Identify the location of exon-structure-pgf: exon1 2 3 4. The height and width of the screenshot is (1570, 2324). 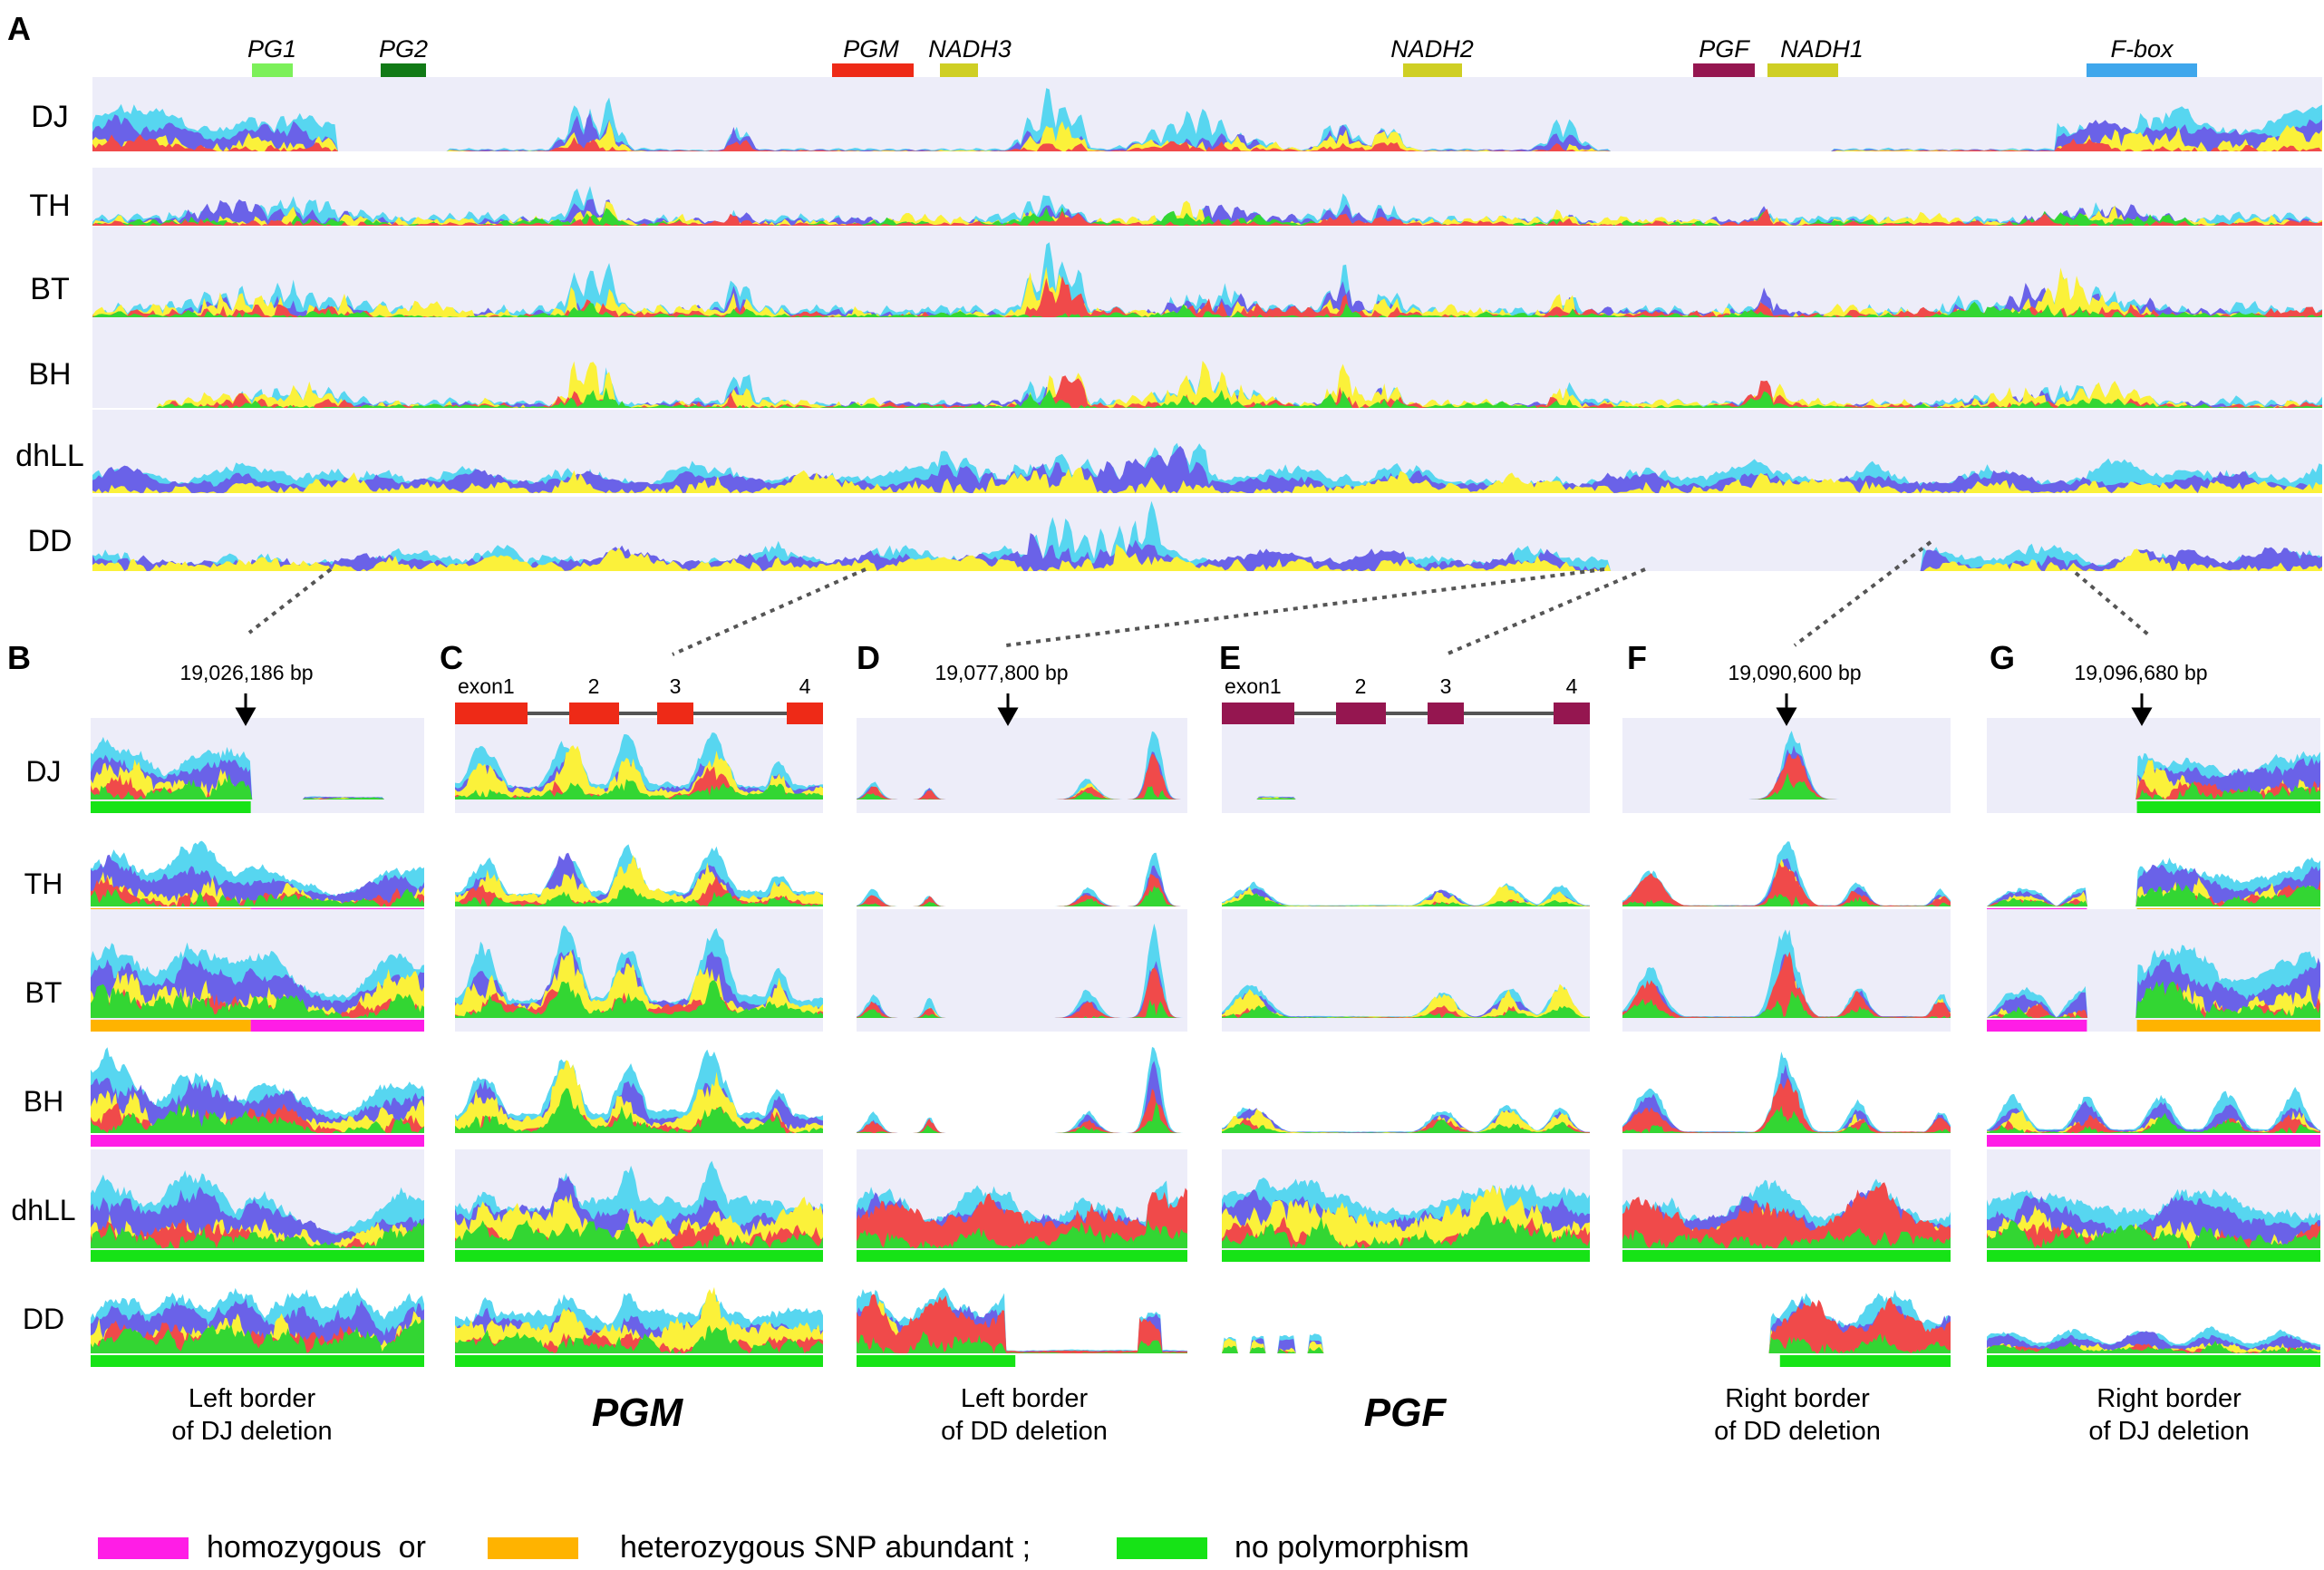
(1406, 699).